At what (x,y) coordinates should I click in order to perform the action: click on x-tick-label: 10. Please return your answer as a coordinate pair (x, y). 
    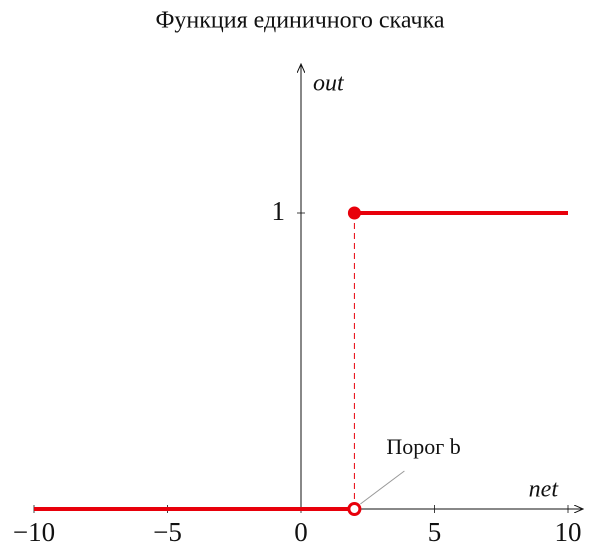
    Looking at the image, I should click on (568, 532).